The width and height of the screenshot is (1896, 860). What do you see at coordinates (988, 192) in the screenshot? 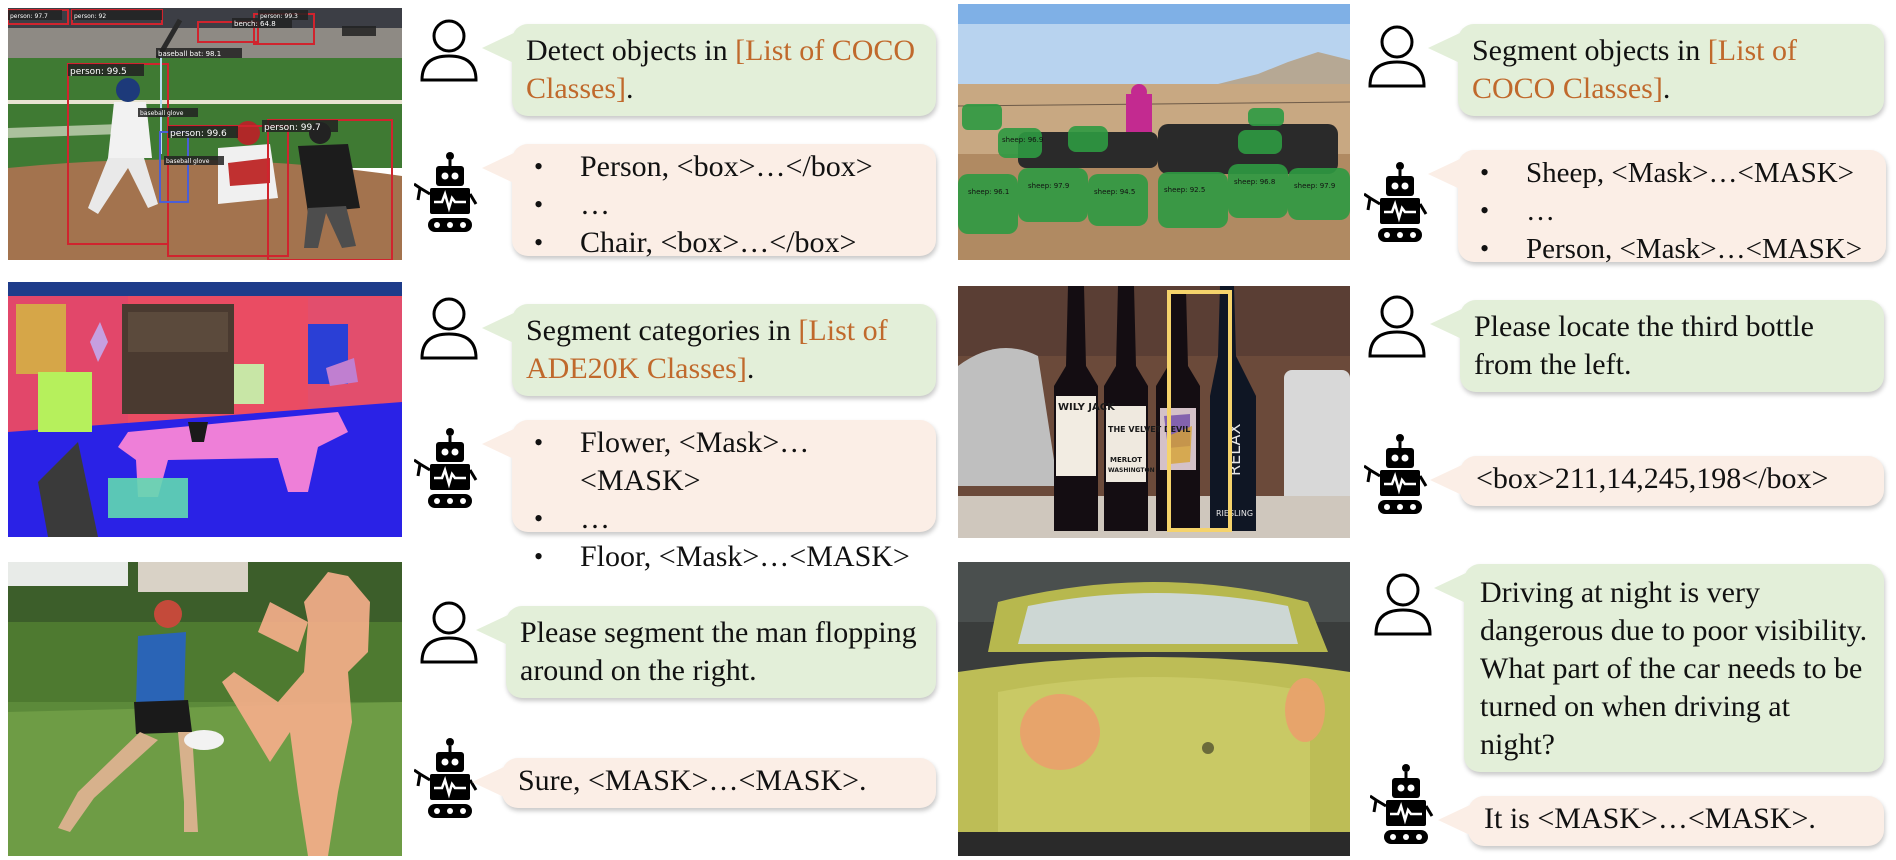
I see `sheep-tag-1: sheep: 96.1` at bounding box center [988, 192].